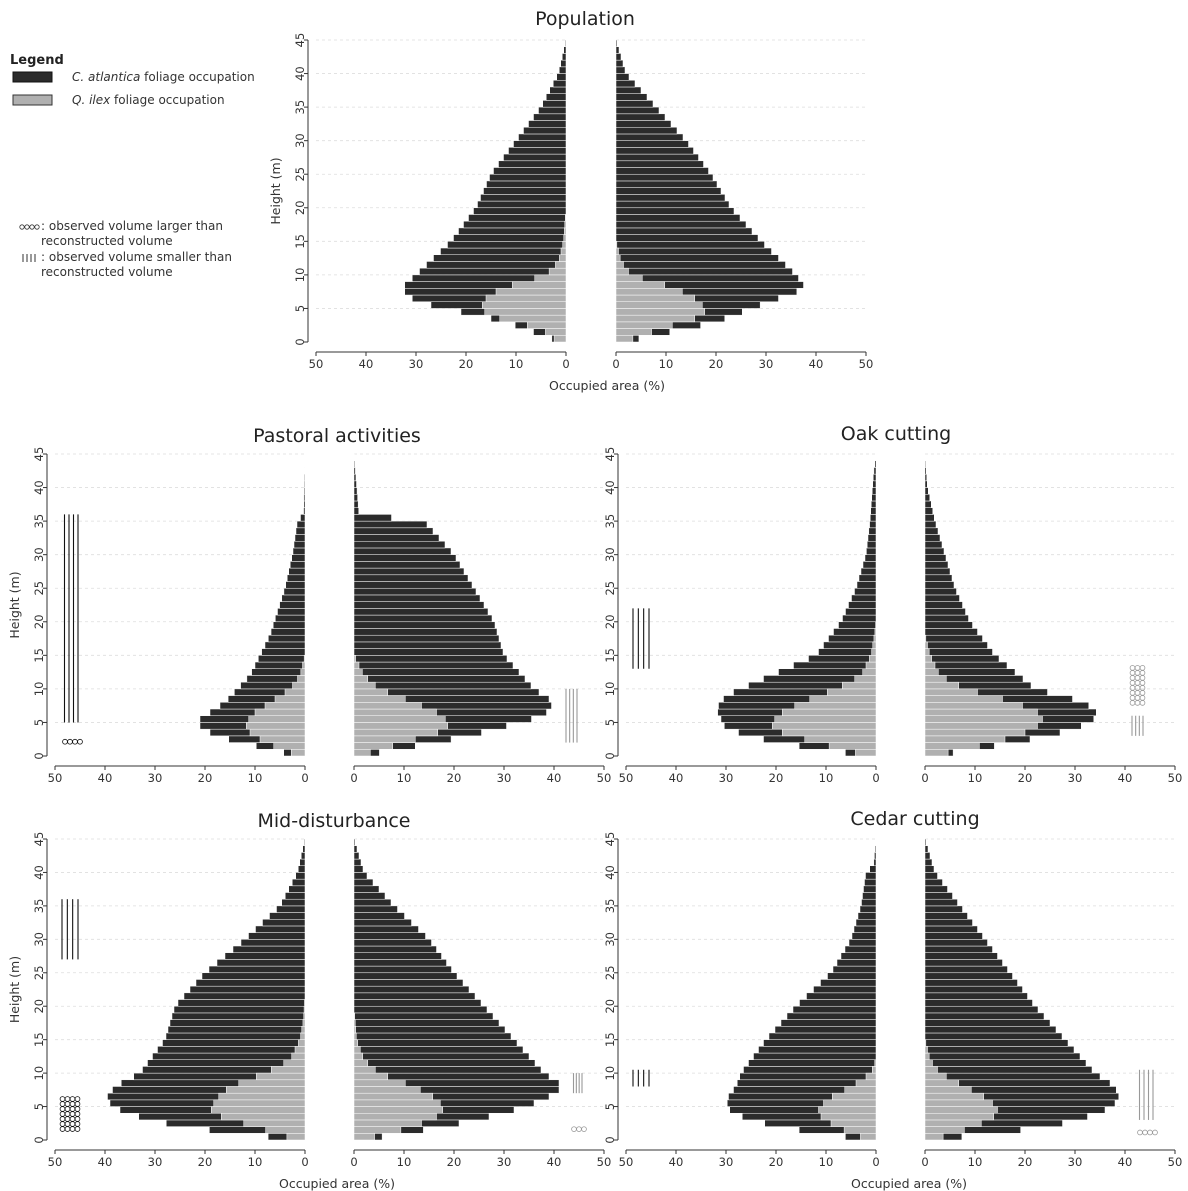 This screenshot has height=1191, width=1188. I want to click on chart-title: Population, so click(585, 19).